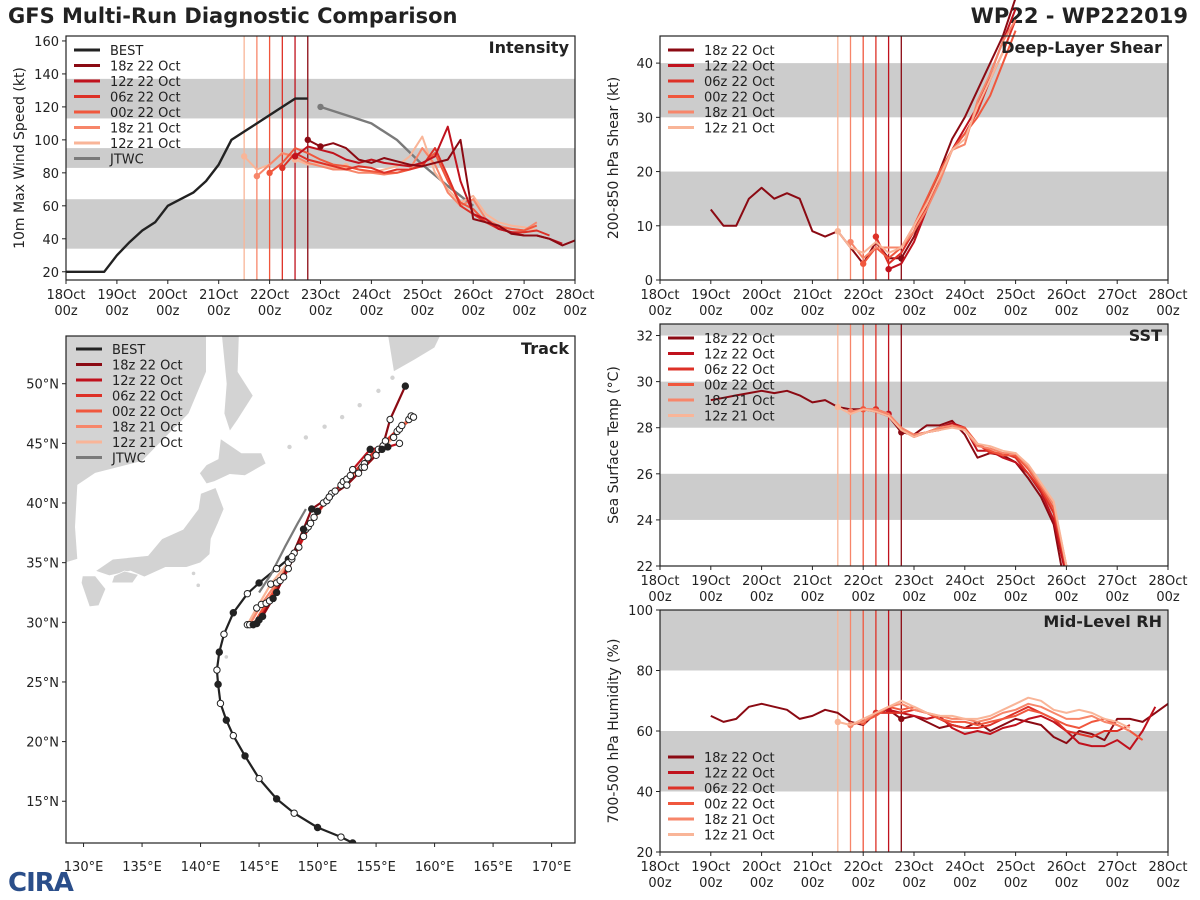 This screenshot has height=900, width=1200. I want to click on intensity-legend-label: 12z 21 Oct, so click(145, 144).